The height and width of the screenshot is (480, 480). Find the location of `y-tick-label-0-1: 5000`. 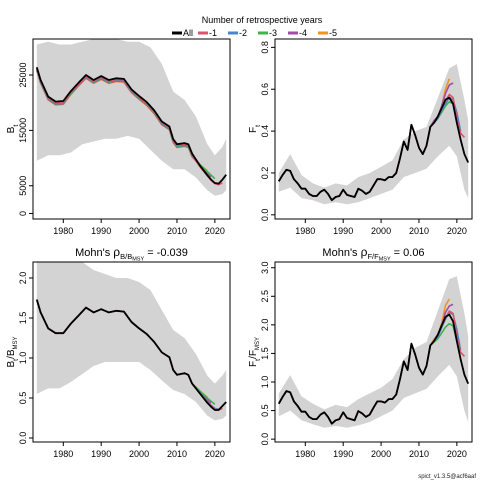

y-tick-label-0-1: 5000 is located at coordinates (23, 186).